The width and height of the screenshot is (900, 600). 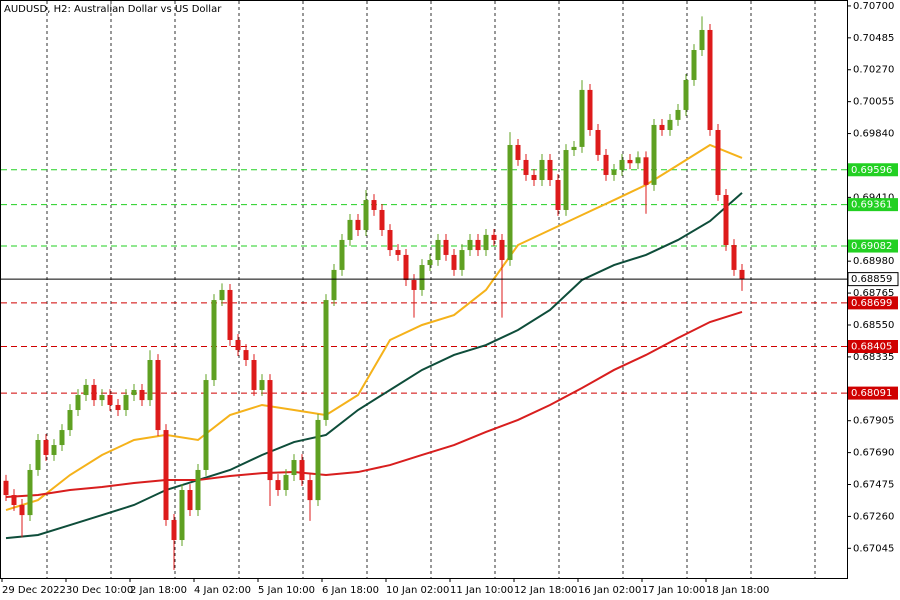 What do you see at coordinates (350, 590) in the screenshot?
I see `x-tick-label: 6 Jan 18:00` at bounding box center [350, 590].